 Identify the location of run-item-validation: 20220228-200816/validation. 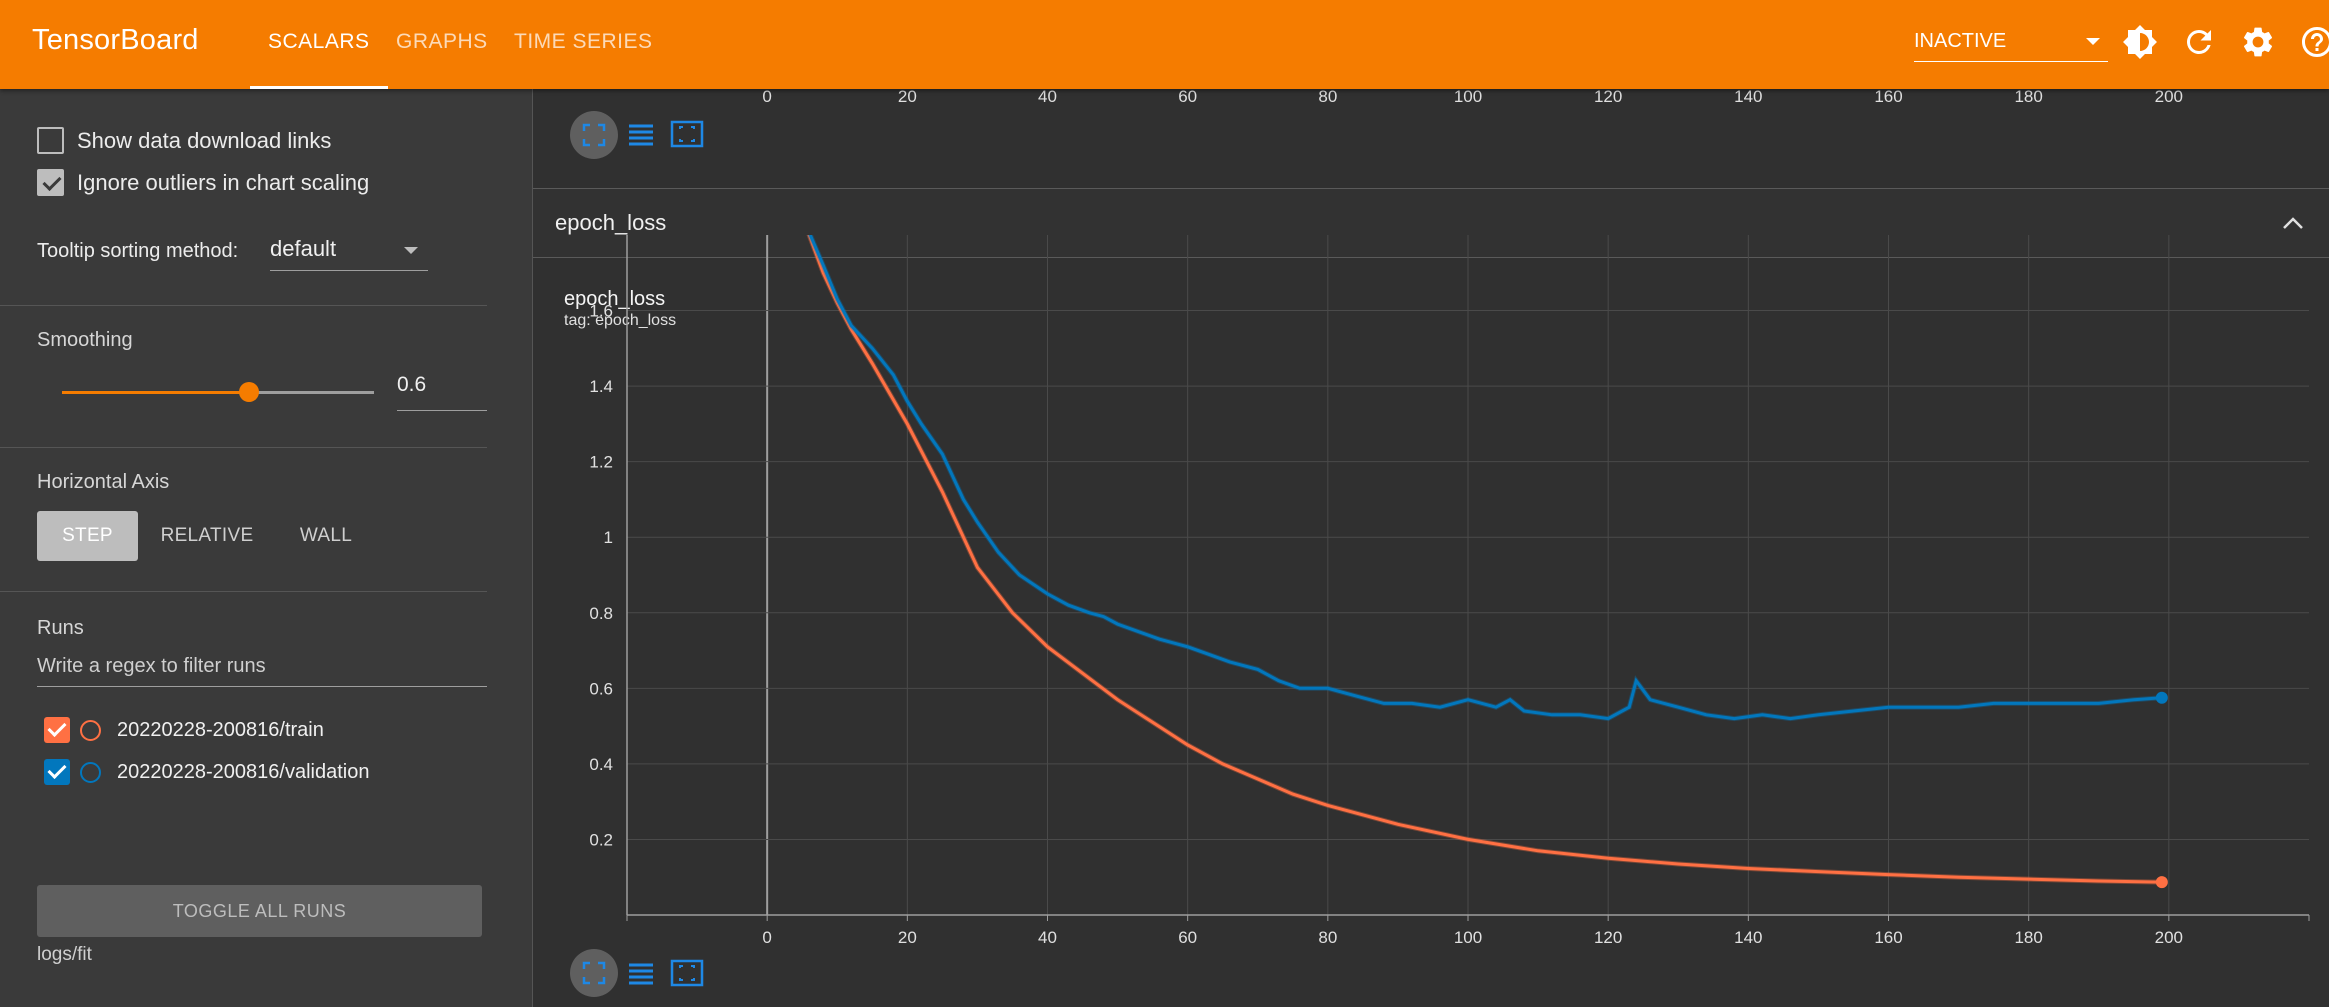
(206, 772).